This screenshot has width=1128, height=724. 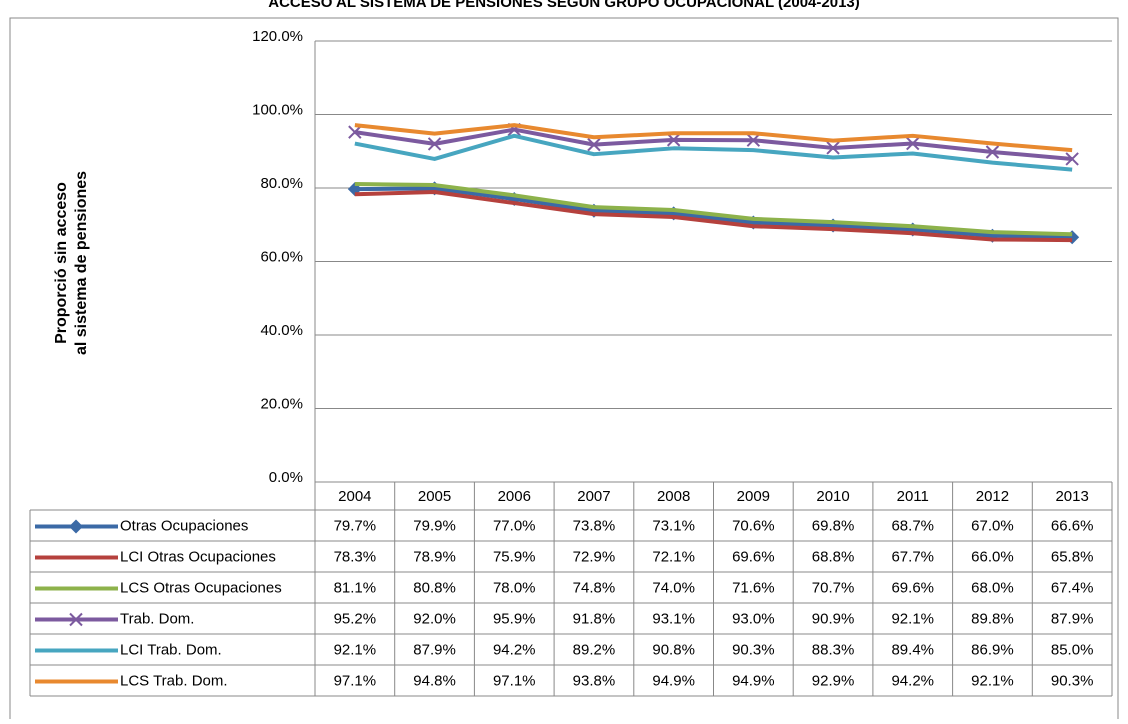 I want to click on x-tick-label: 2005, so click(x=434, y=496).